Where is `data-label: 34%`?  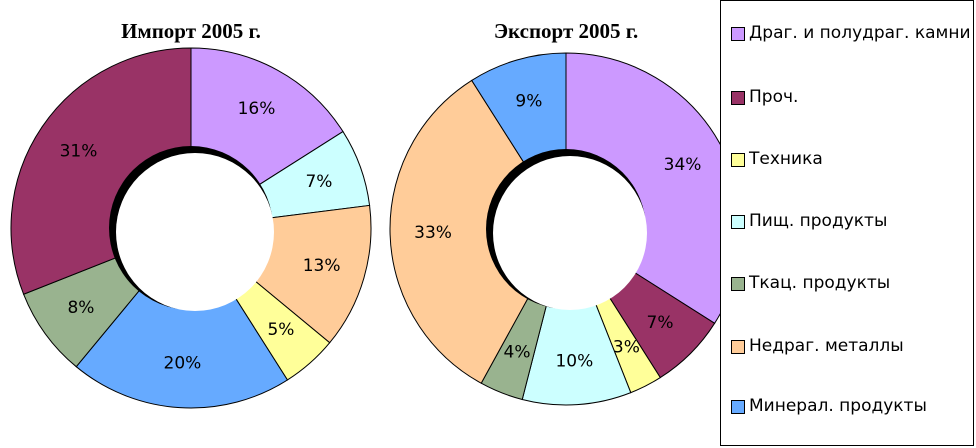 data-label: 34% is located at coordinates (683, 165).